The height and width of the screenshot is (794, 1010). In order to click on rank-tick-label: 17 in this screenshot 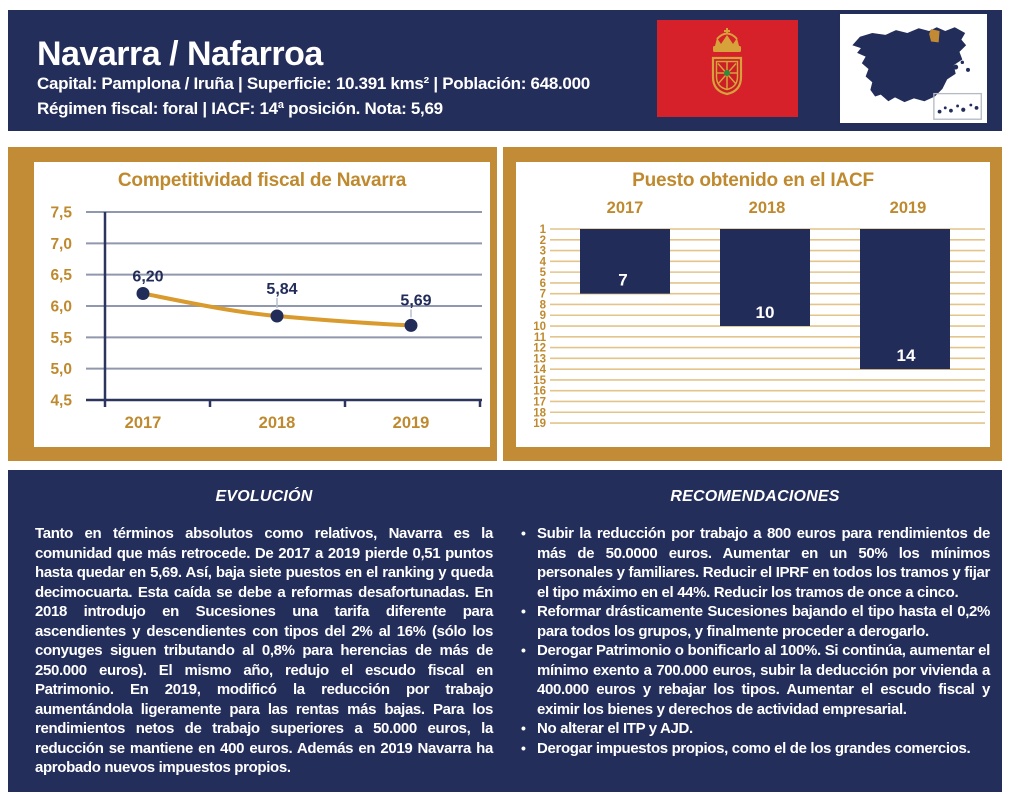, I will do `click(539, 402)`.